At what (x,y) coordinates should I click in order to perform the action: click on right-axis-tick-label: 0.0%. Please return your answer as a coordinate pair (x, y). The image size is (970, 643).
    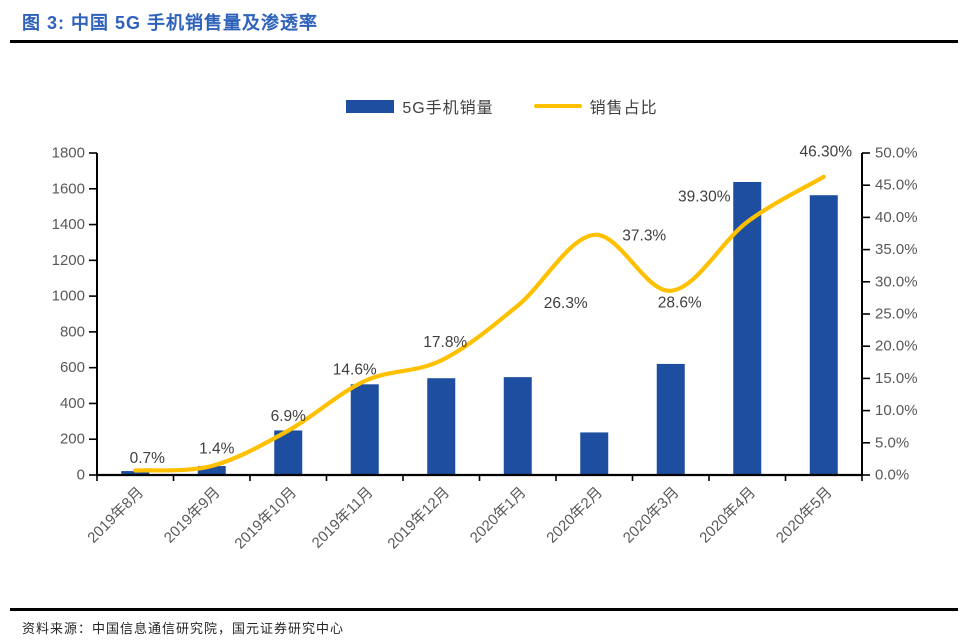
    Looking at the image, I should click on (892, 475).